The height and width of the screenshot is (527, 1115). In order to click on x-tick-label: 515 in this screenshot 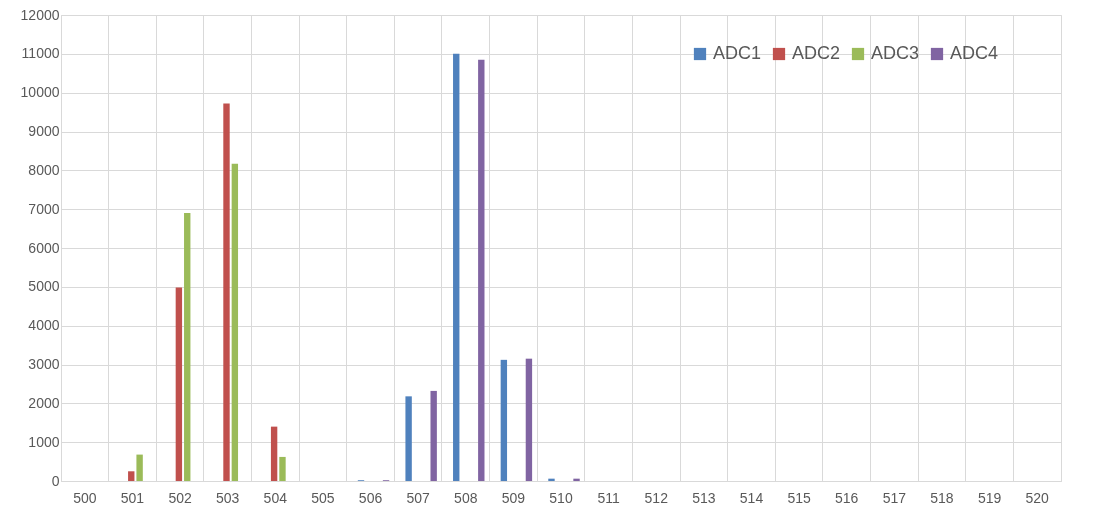, I will do `click(799, 497)`.